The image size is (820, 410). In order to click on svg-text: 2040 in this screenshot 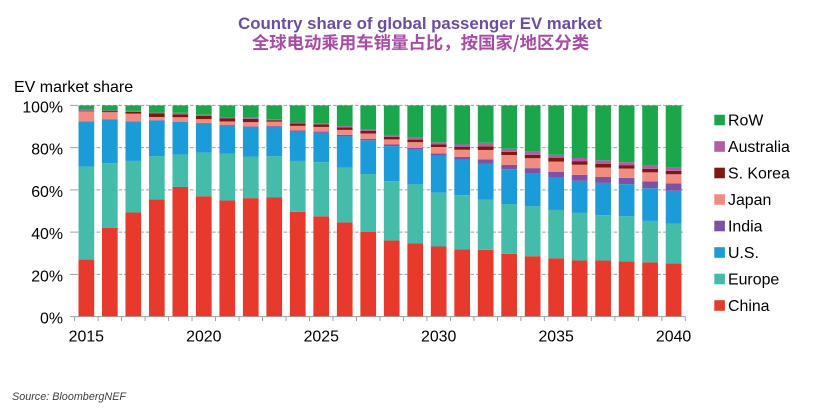, I will do `click(674, 337)`.